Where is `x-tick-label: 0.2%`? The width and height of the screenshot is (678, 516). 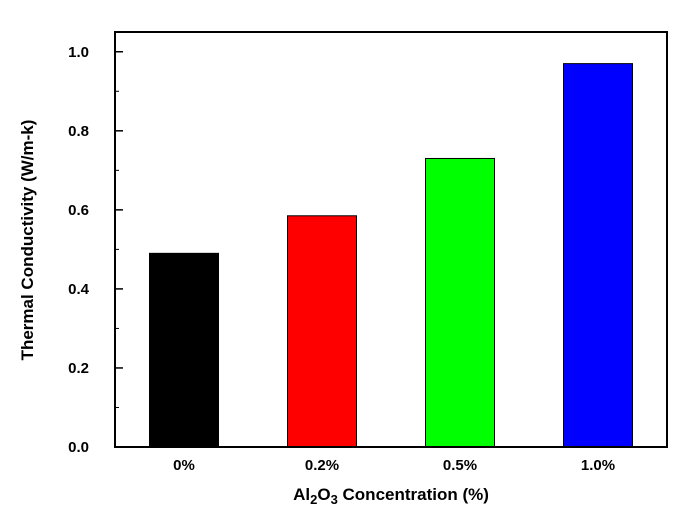
x-tick-label: 0.2% is located at coordinates (322, 465).